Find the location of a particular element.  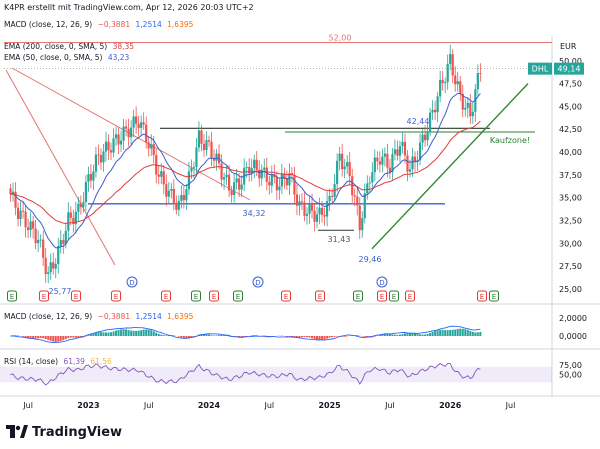

tradingview-logo: TradingView is located at coordinates (64, 432).